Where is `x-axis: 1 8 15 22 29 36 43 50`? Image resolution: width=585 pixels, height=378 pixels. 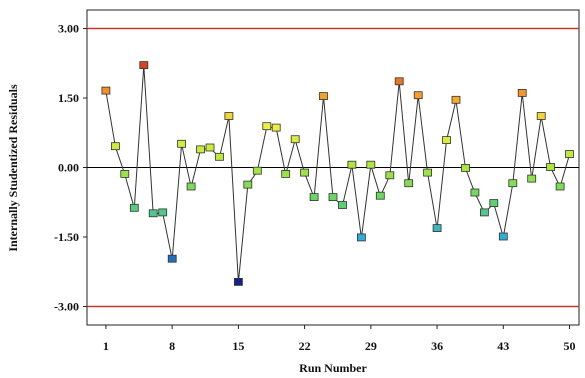 x-axis: 1 8 15 22 29 36 43 50 is located at coordinates (339, 339).